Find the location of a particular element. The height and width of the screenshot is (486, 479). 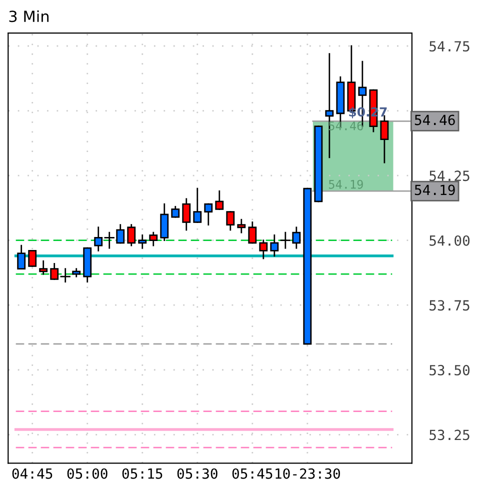

ref-line-label: 54.19 is located at coordinates (434, 190).